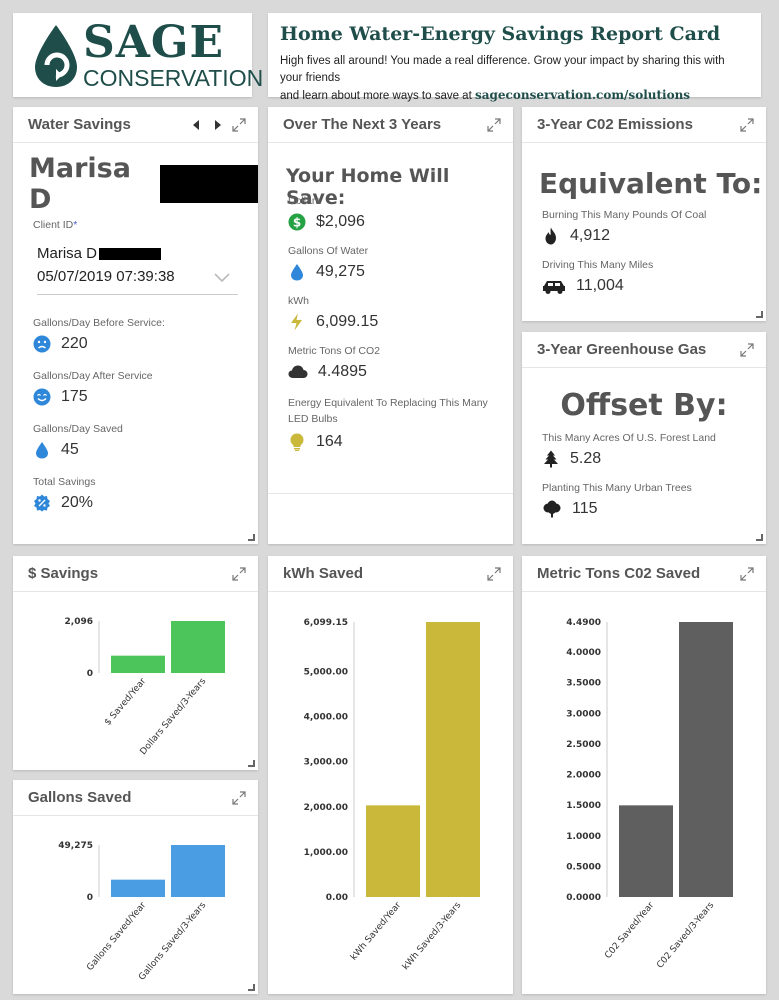 The width and height of the screenshot is (779, 1000). Describe the element at coordinates (173, 716) in the screenshot. I see `x-category-label: Dollars Saved/3-Years` at that location.